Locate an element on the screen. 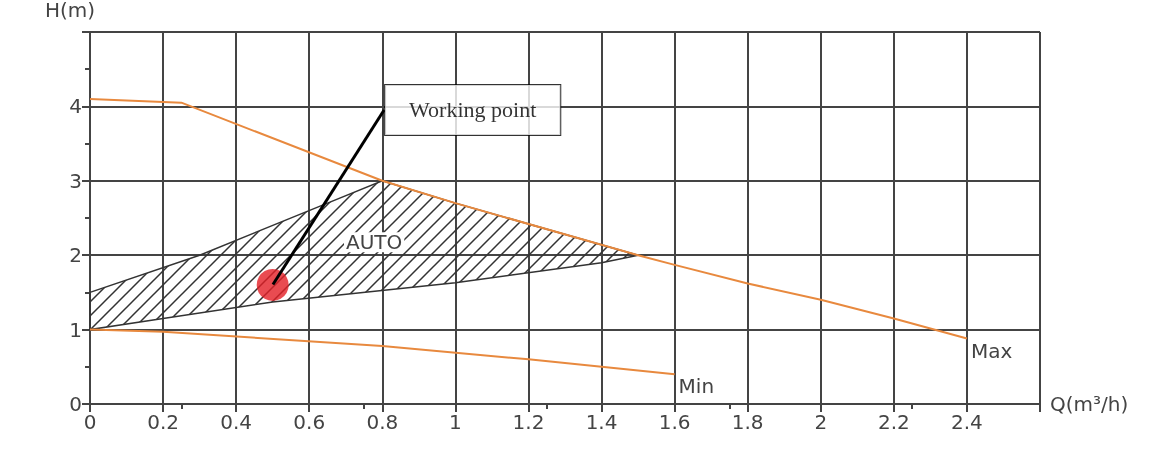 The image size is (1172, 456). annotation: Working point is located at coordinates (473, 110).